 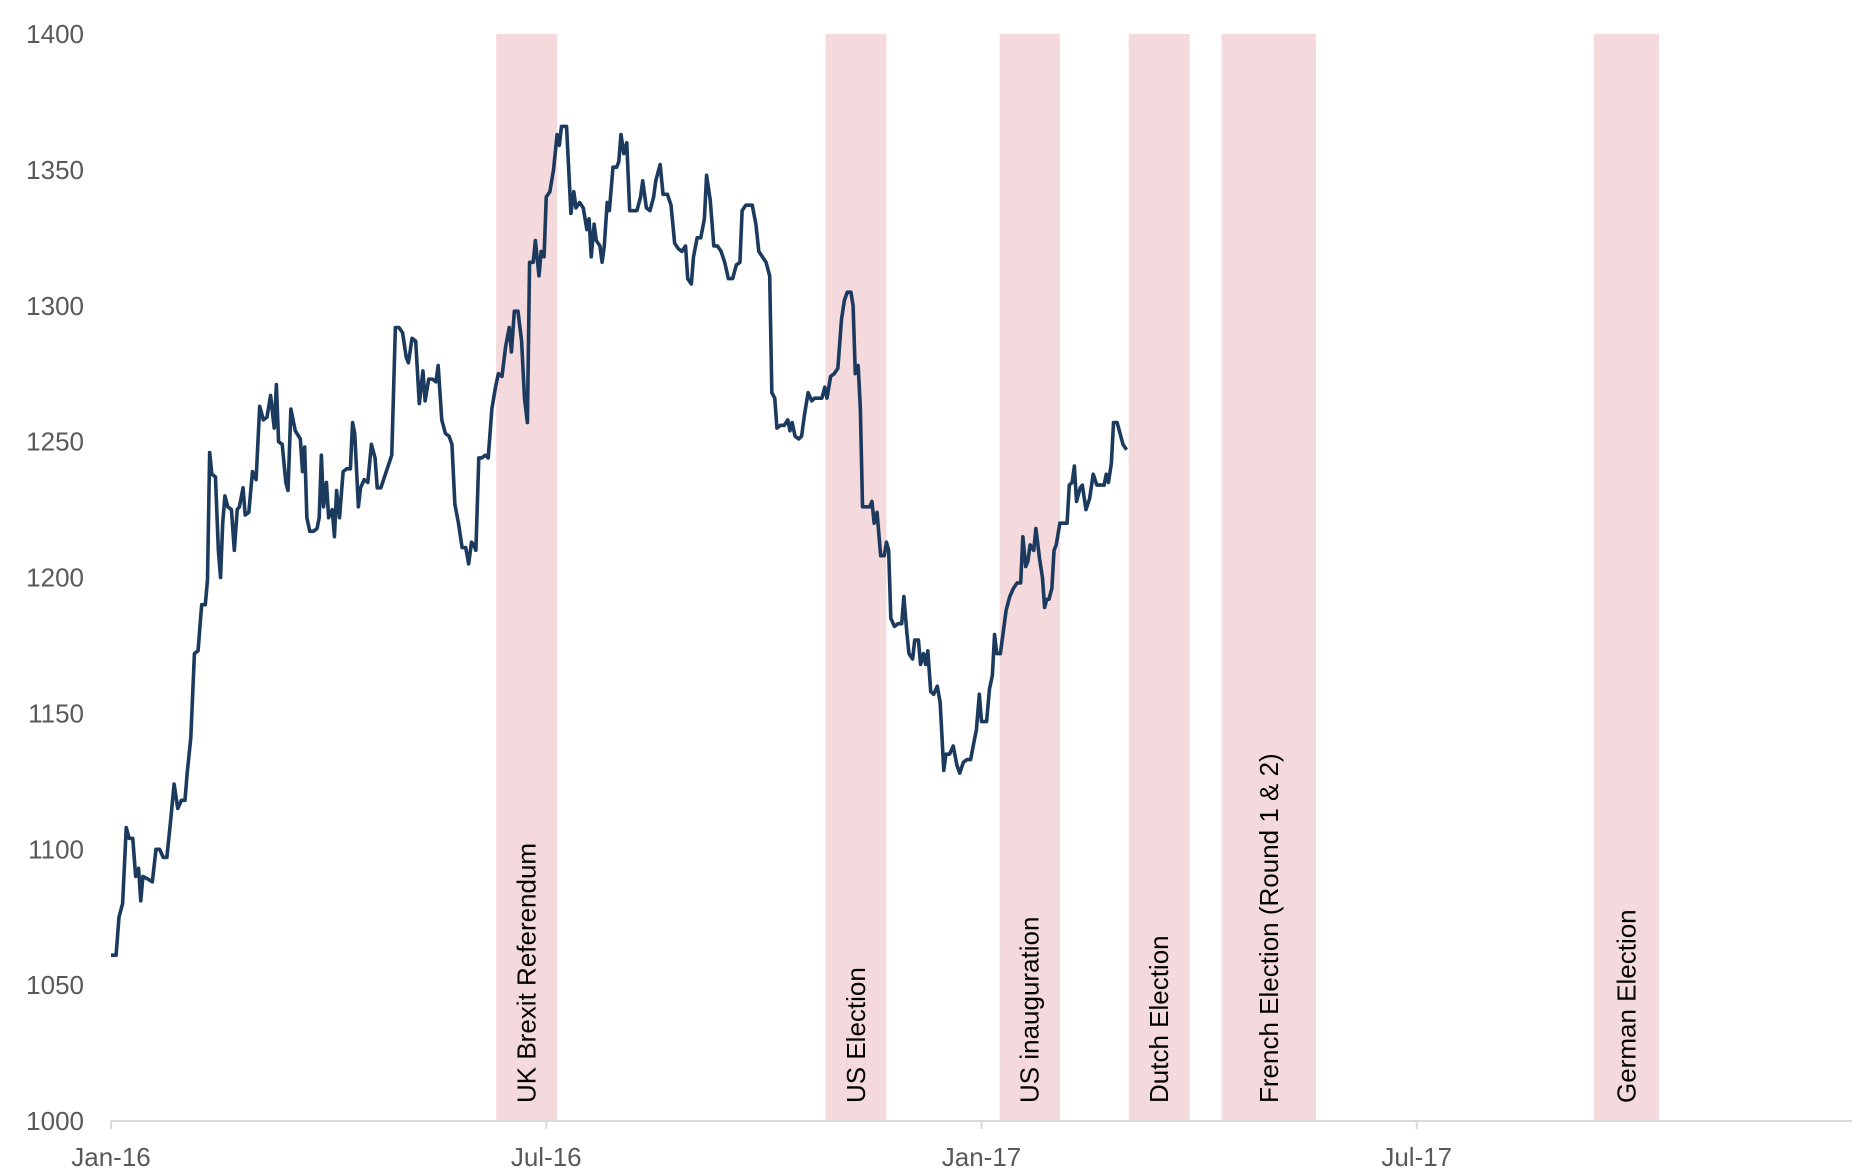 I want to click on y-tick-label: 1400, so click(x=55, y=34).